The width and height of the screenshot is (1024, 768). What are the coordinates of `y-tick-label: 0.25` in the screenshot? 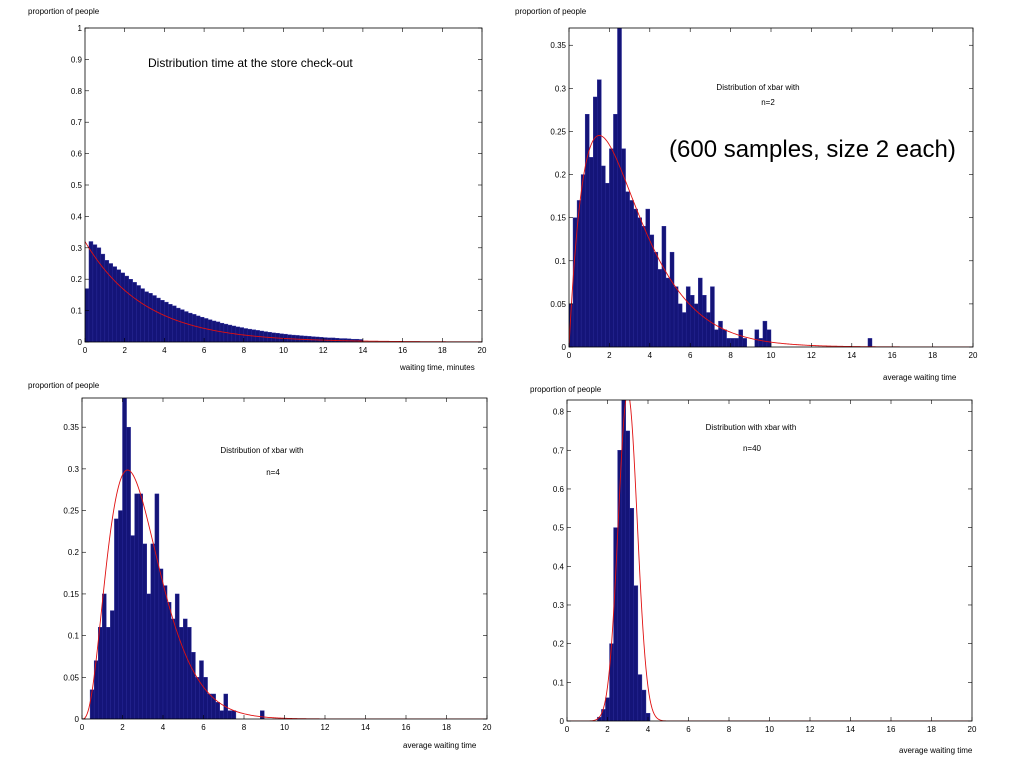 It's located at (71, 511).